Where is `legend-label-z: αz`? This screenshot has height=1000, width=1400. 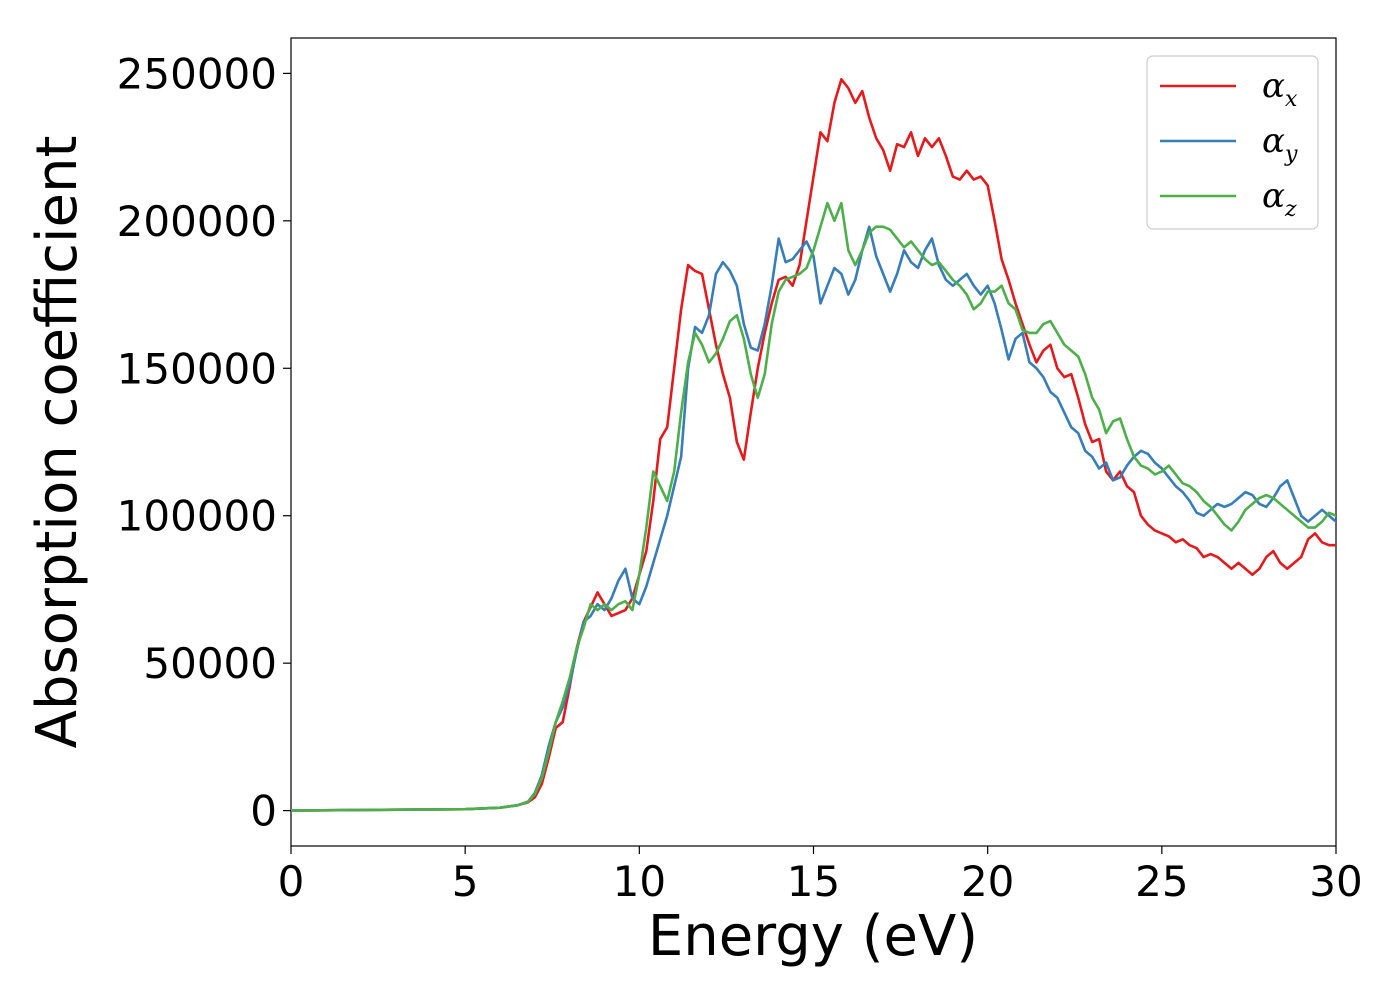 legend-label-z: αz is located at coordinates (1279, 199).